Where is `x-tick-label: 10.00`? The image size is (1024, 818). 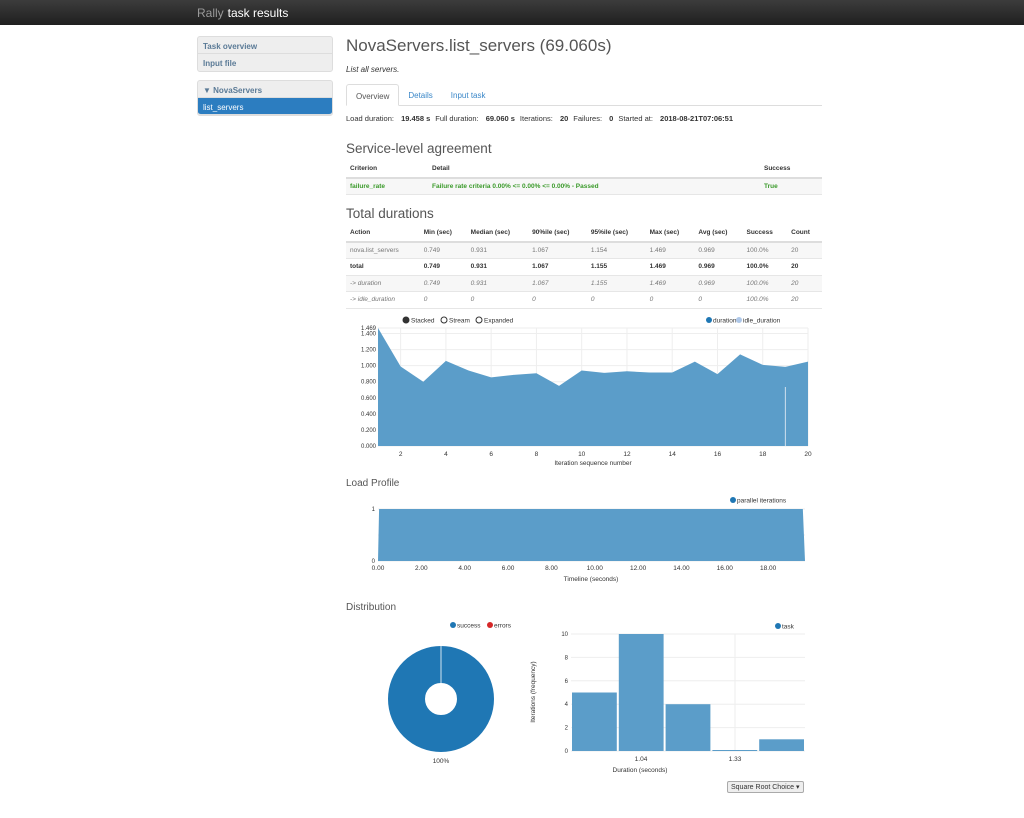
x-tick-label: 10.00 is located at coordinates (595, 568).